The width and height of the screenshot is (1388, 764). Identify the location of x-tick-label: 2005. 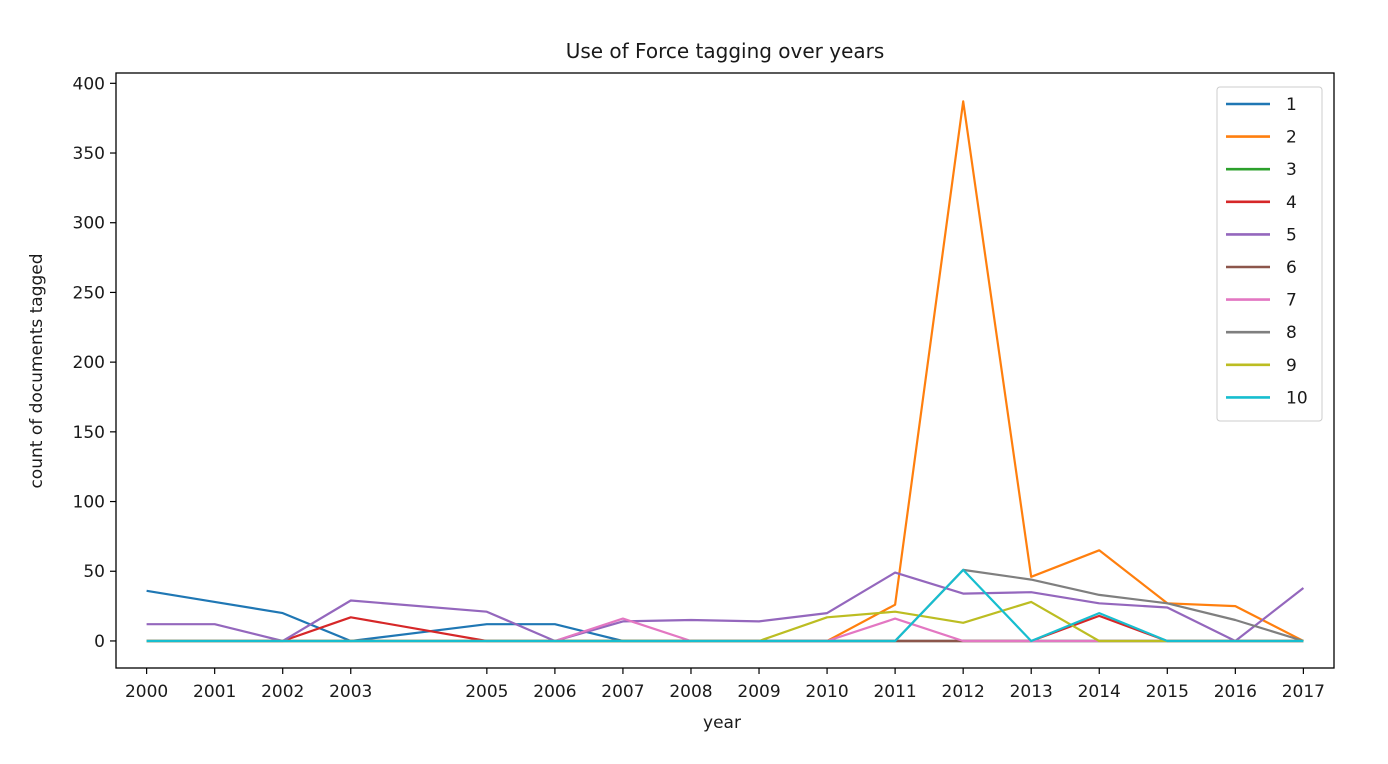
(486, 692).